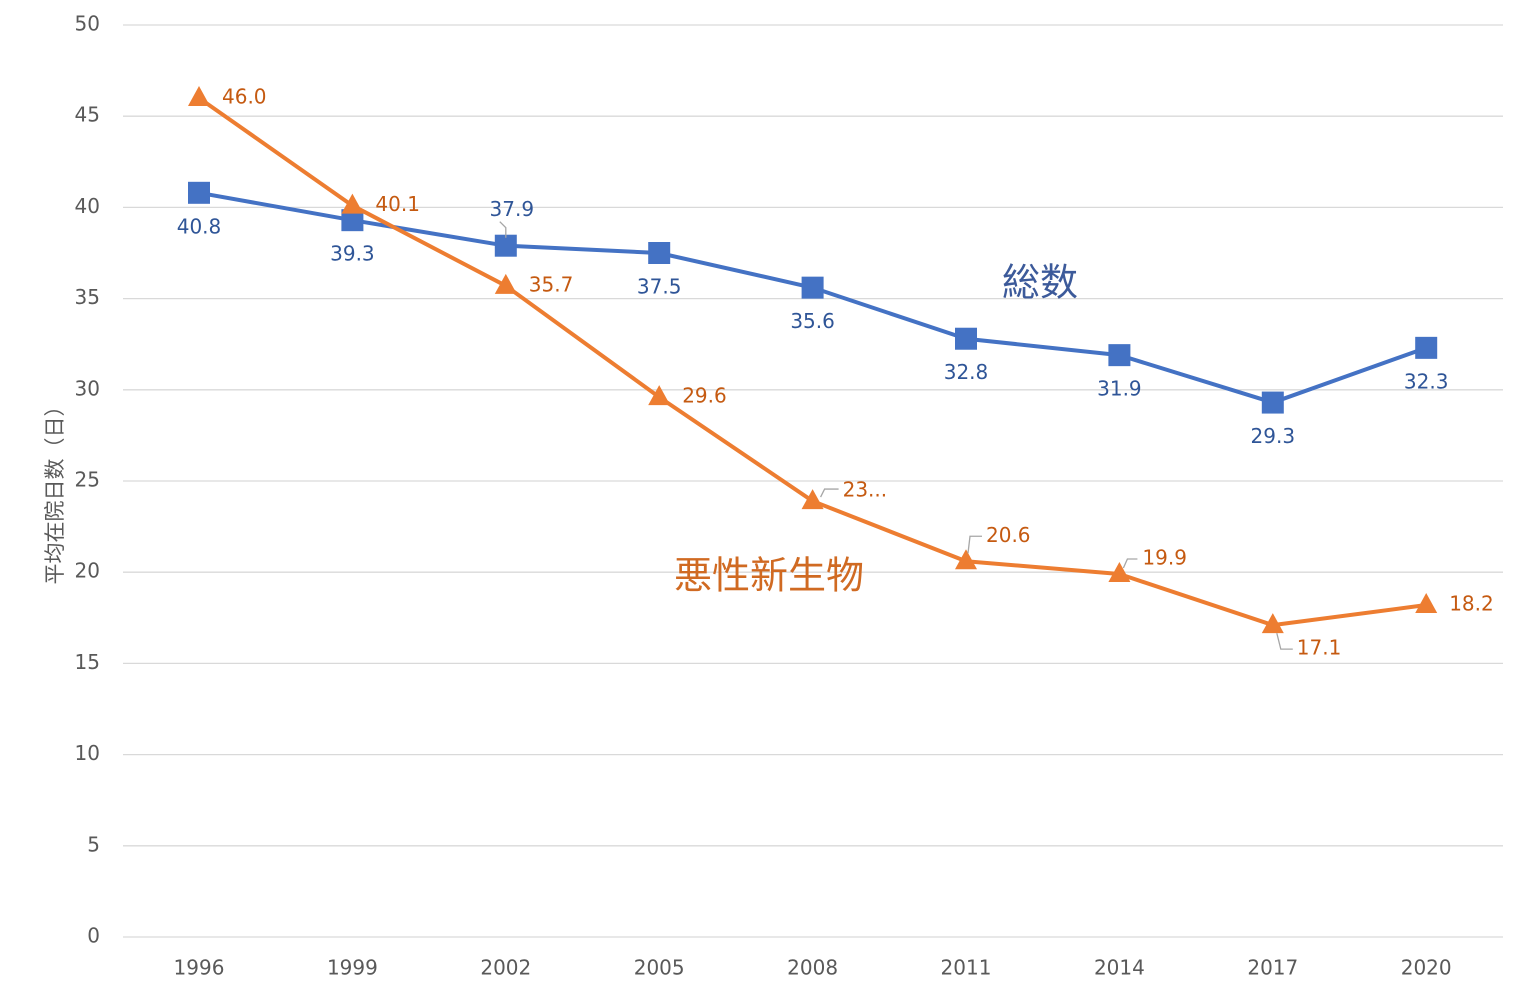  What do you see at coordinates (1426, 381) in the screenshot?
I see `data-label: 32.3` at bounding box center [1426, 381].